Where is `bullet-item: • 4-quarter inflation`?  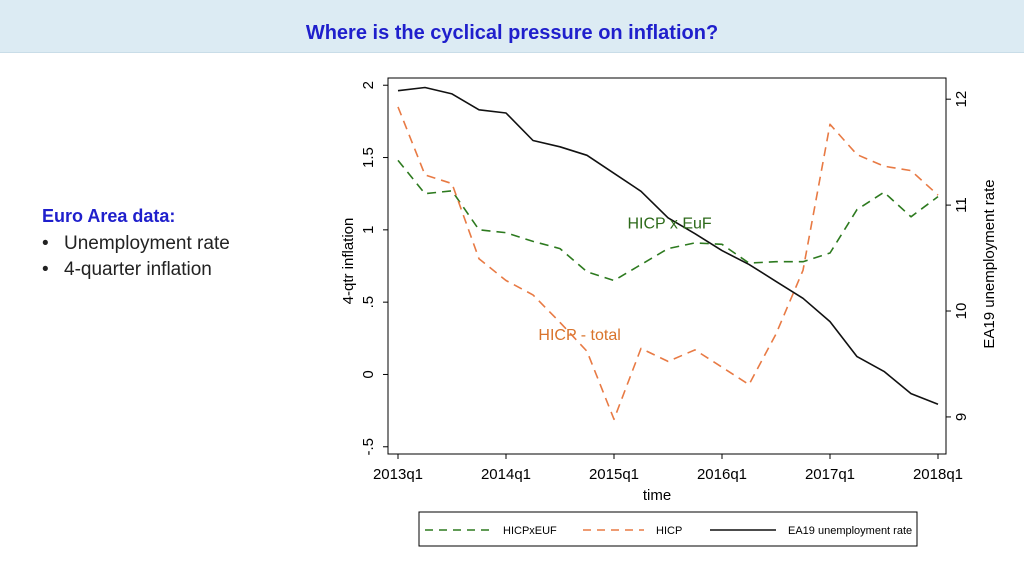
bullet-item: • 4-quarter inflation is located at coordinates (136, 270).